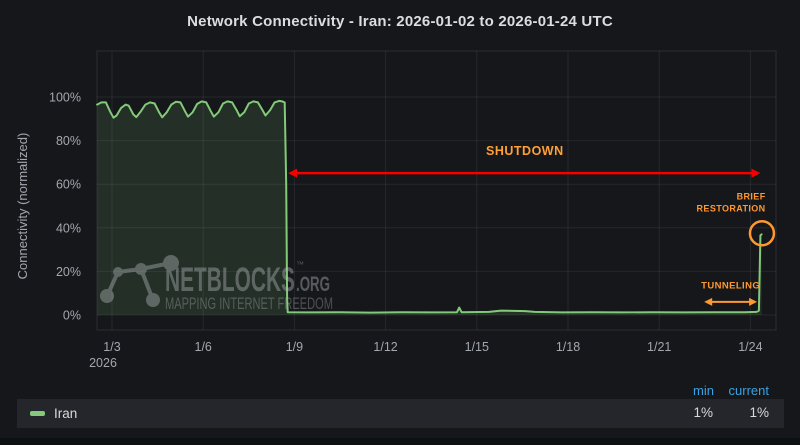 This screenshot has width=800, height=445. Describe the element at coordinates (385, 347) in the screenshot. I see `x-axis-tick-label: 1/12` at that location.